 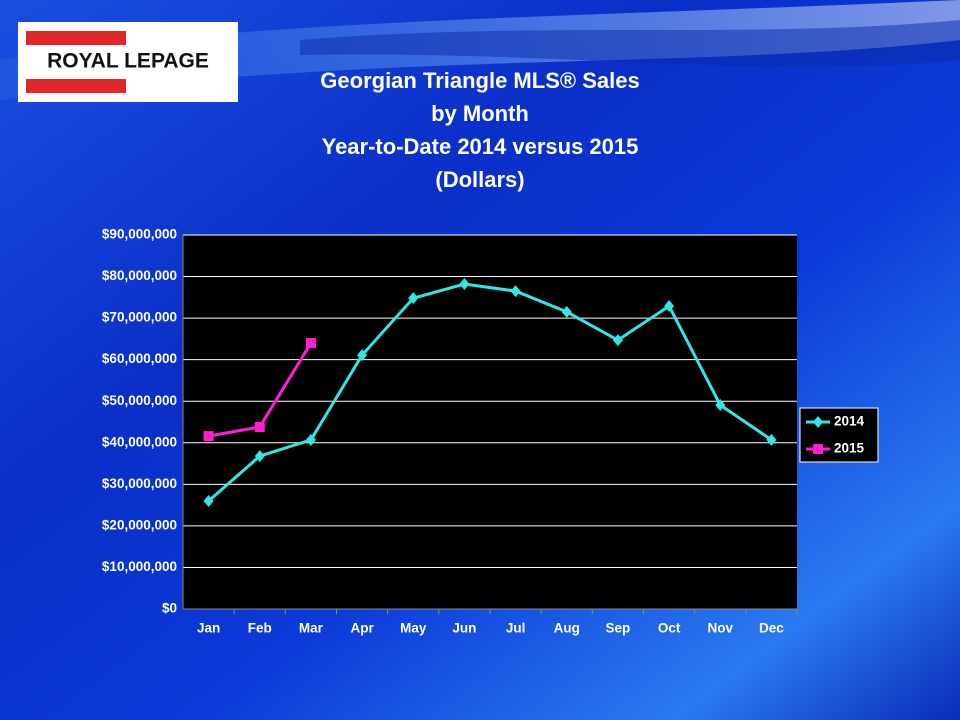 What do you see at coordinates (771, 628) in the screenshot?
I see `x-tick-label: Dec` at bounding box center [771, 628].